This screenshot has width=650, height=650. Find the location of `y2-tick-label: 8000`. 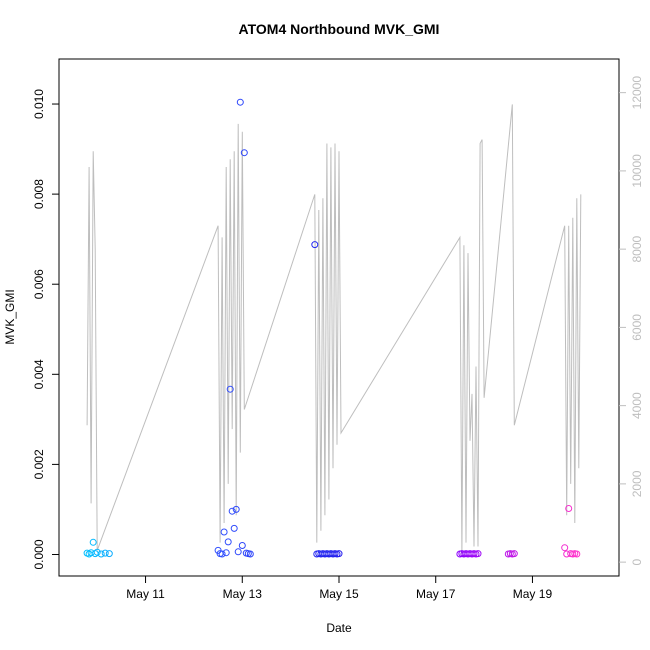

y2-tick-label: 8000 is located at coordinates (637, 248).